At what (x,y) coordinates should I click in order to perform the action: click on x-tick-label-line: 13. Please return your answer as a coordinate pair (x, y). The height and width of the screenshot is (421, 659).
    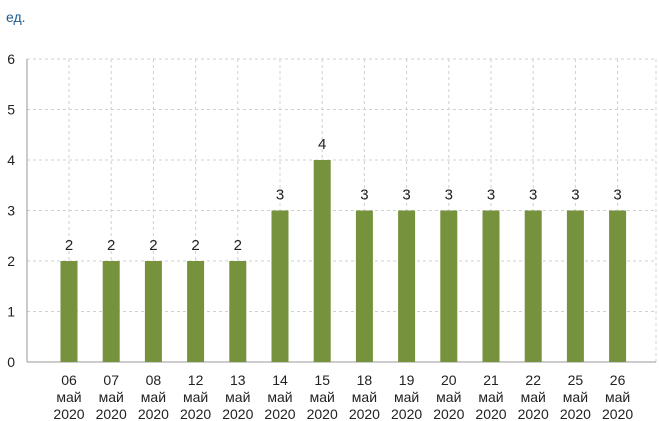
    Looking at the image, I should click on (238, 380).